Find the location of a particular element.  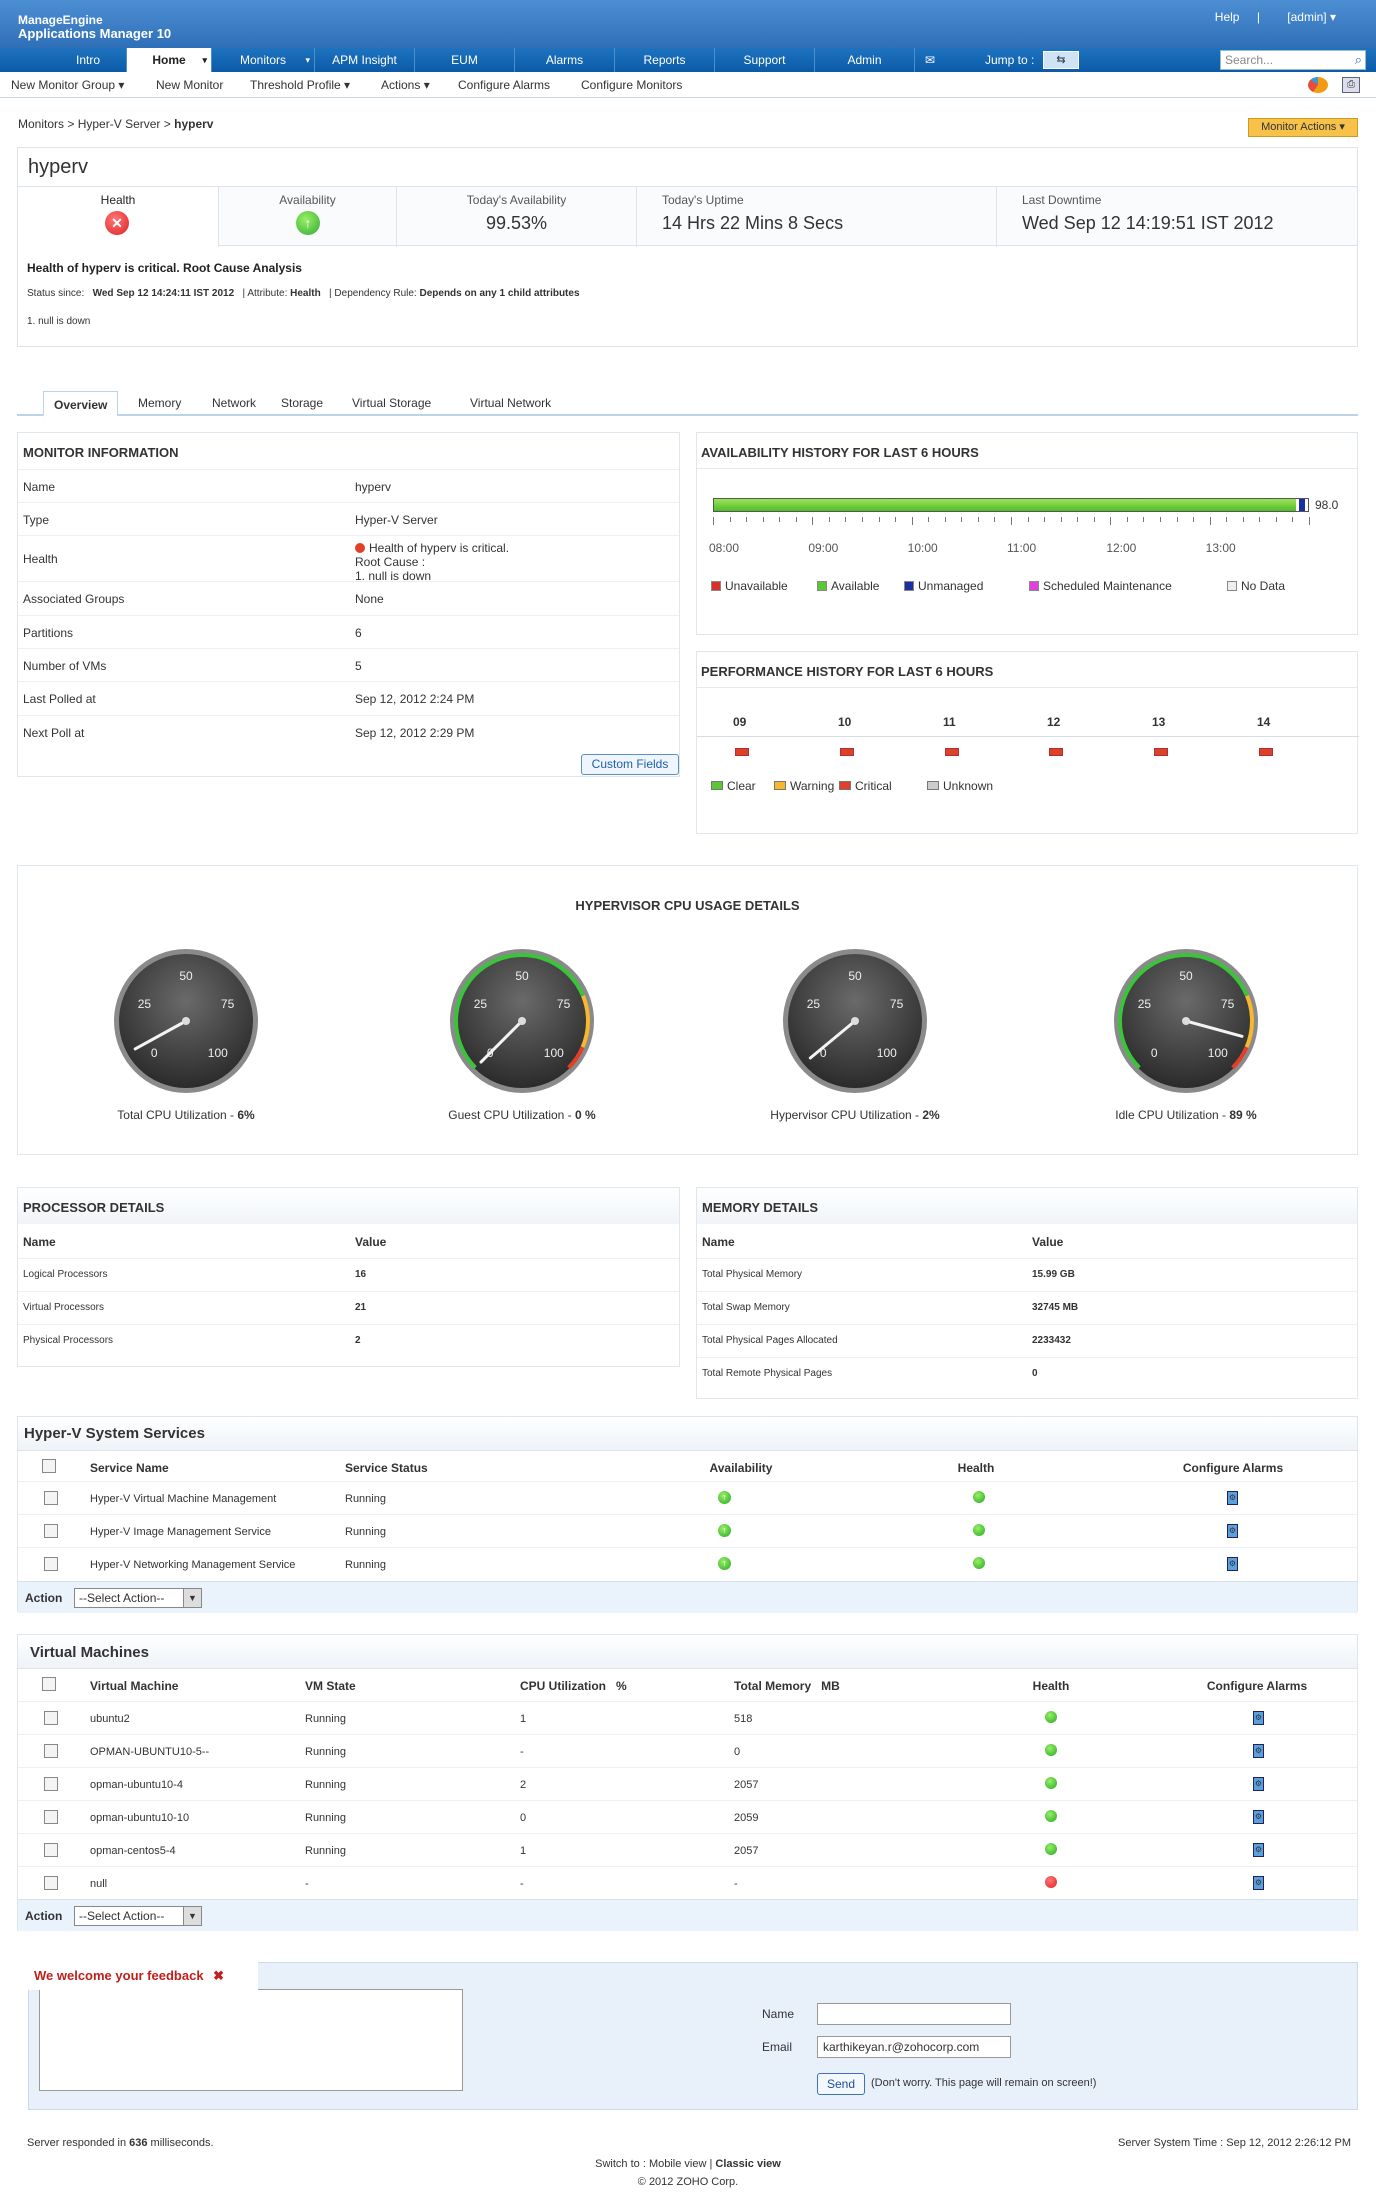

nav-reports: Reports is located at coordinates (665, 60).